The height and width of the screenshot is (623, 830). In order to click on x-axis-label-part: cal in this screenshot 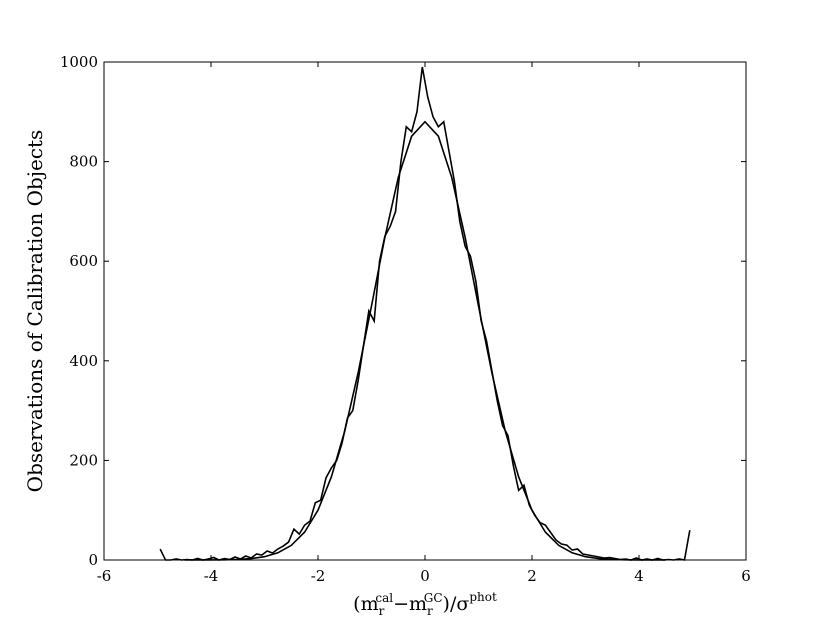, I will do `click(384, 598)`.